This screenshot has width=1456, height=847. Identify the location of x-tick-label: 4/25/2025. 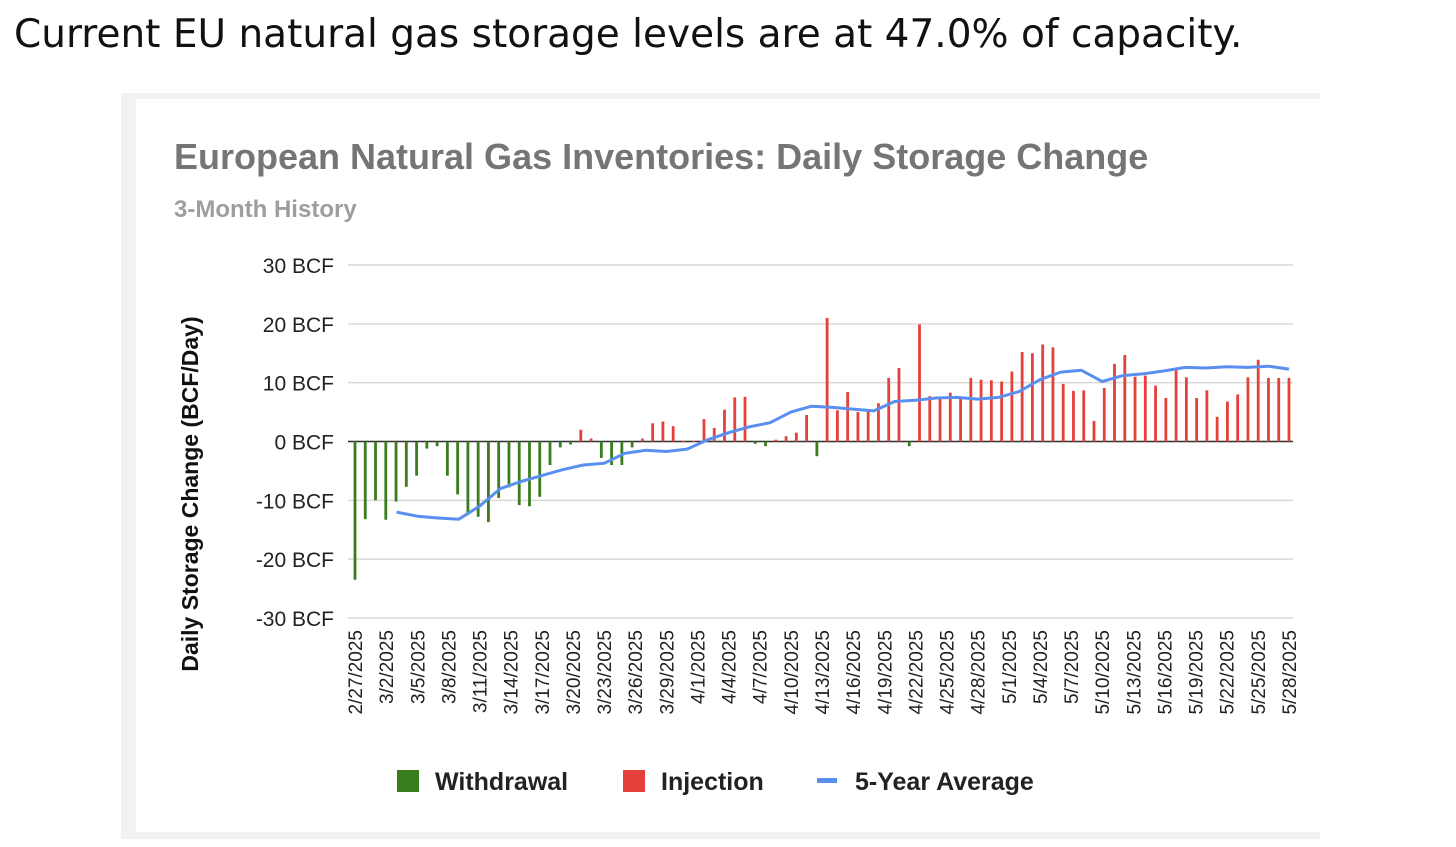
(948, 672).